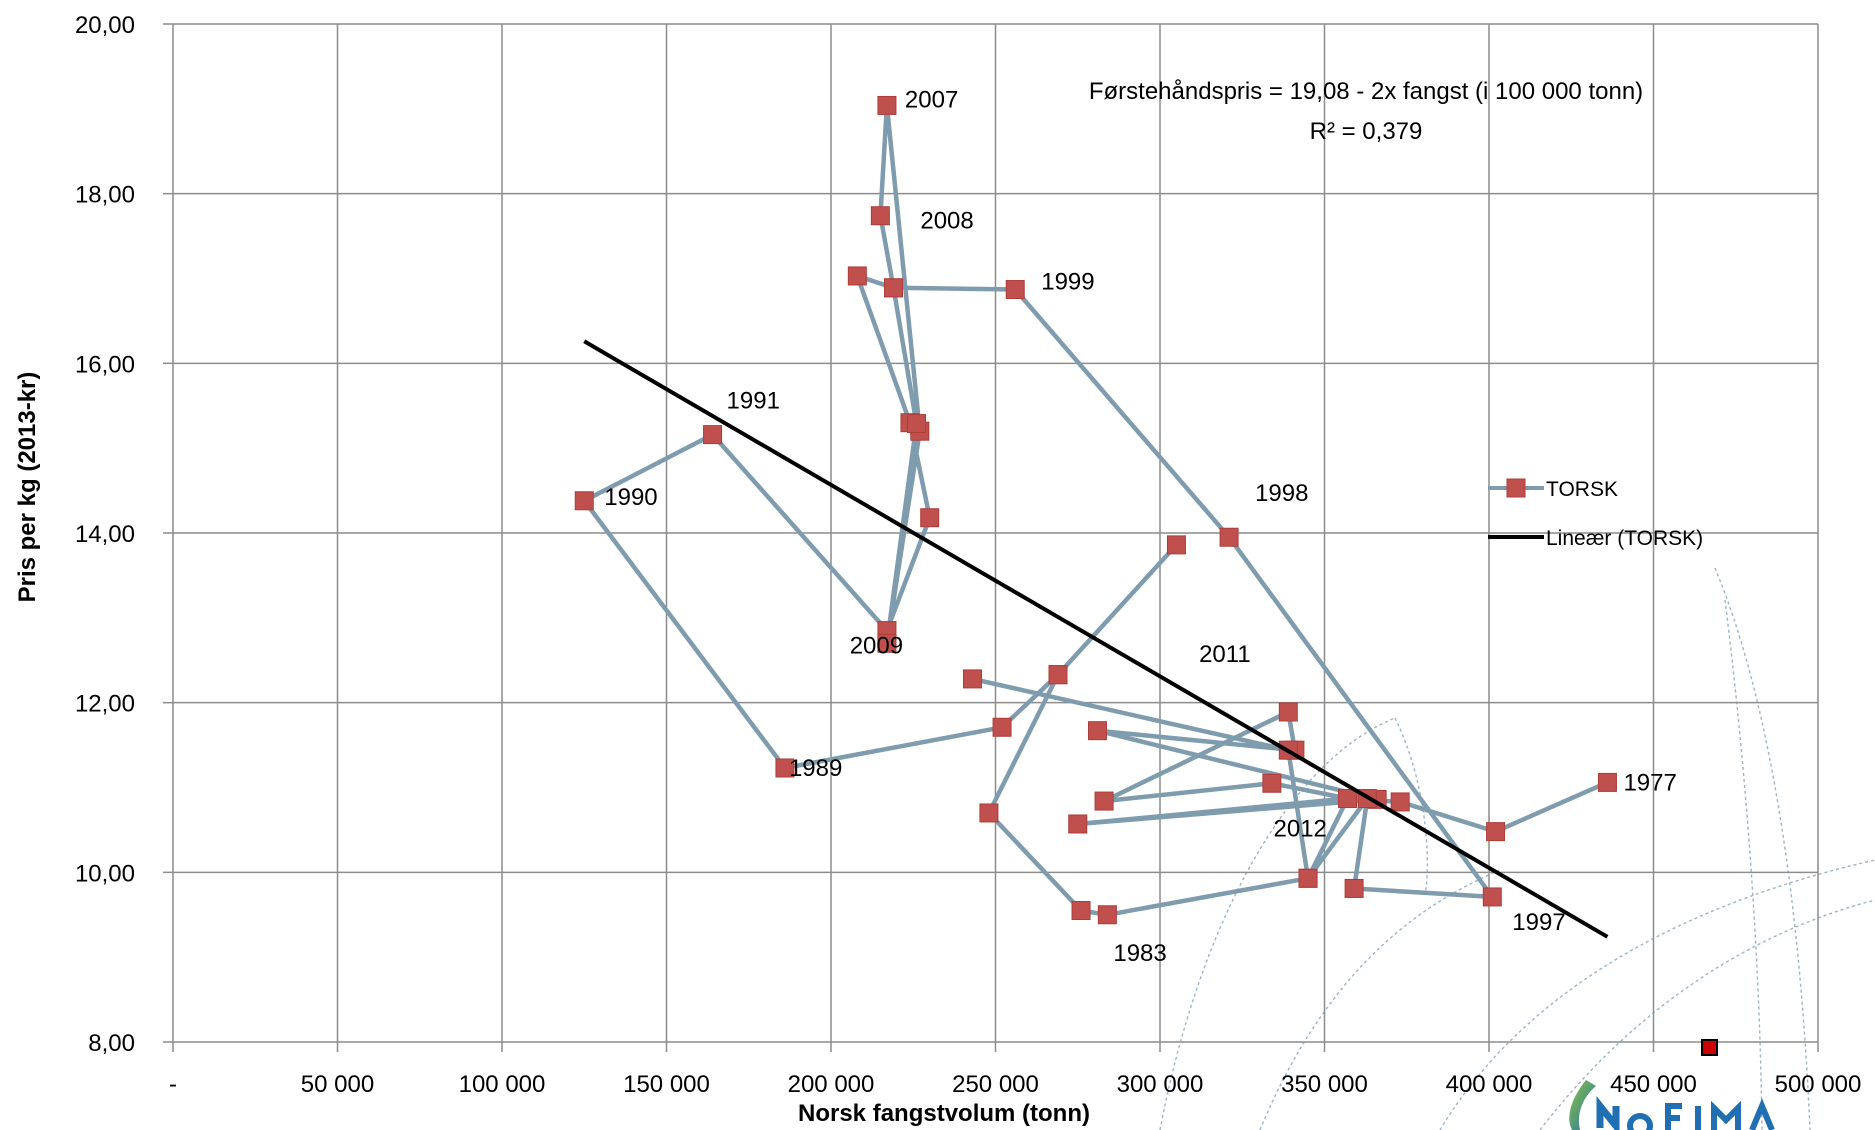 Image resolution: width=1875 pixels, height=1130 pixels. I want to click on legend-trend-label: Lineær (TORSK), so click(1624, 538).